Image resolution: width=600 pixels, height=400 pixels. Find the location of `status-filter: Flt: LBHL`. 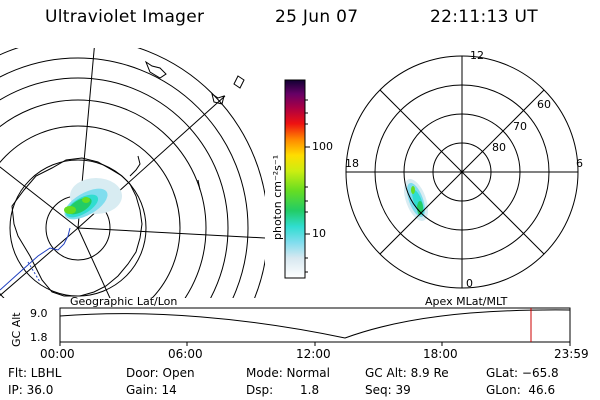

status-filter: Flt: LBHL is located at coordinates (35, 373).